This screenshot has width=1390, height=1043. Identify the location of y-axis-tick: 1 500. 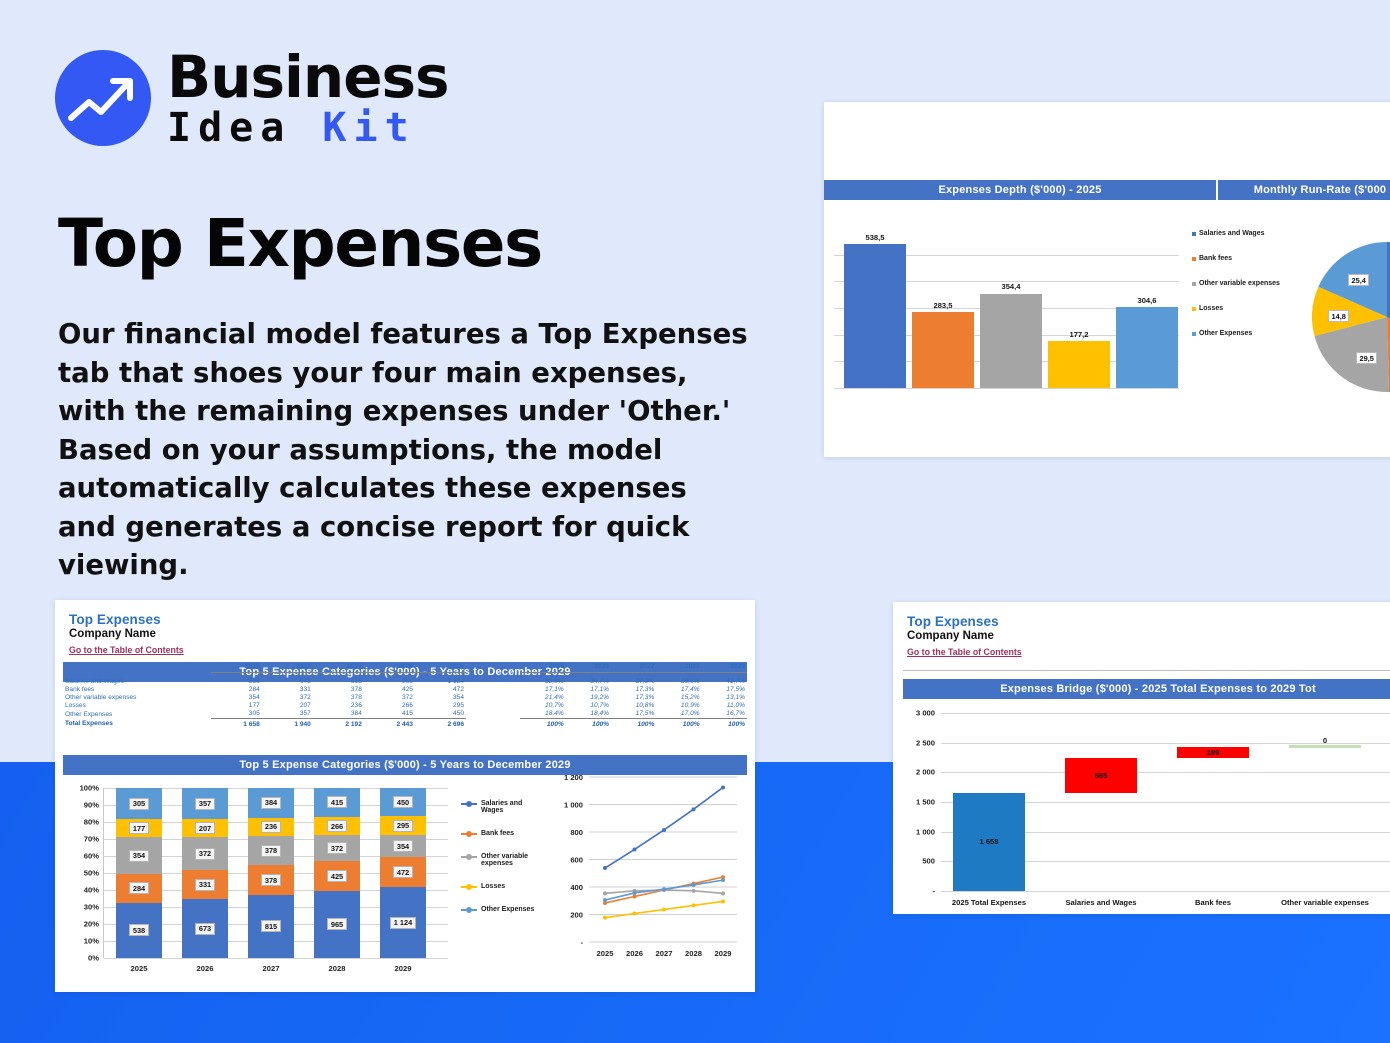
(925, 802).